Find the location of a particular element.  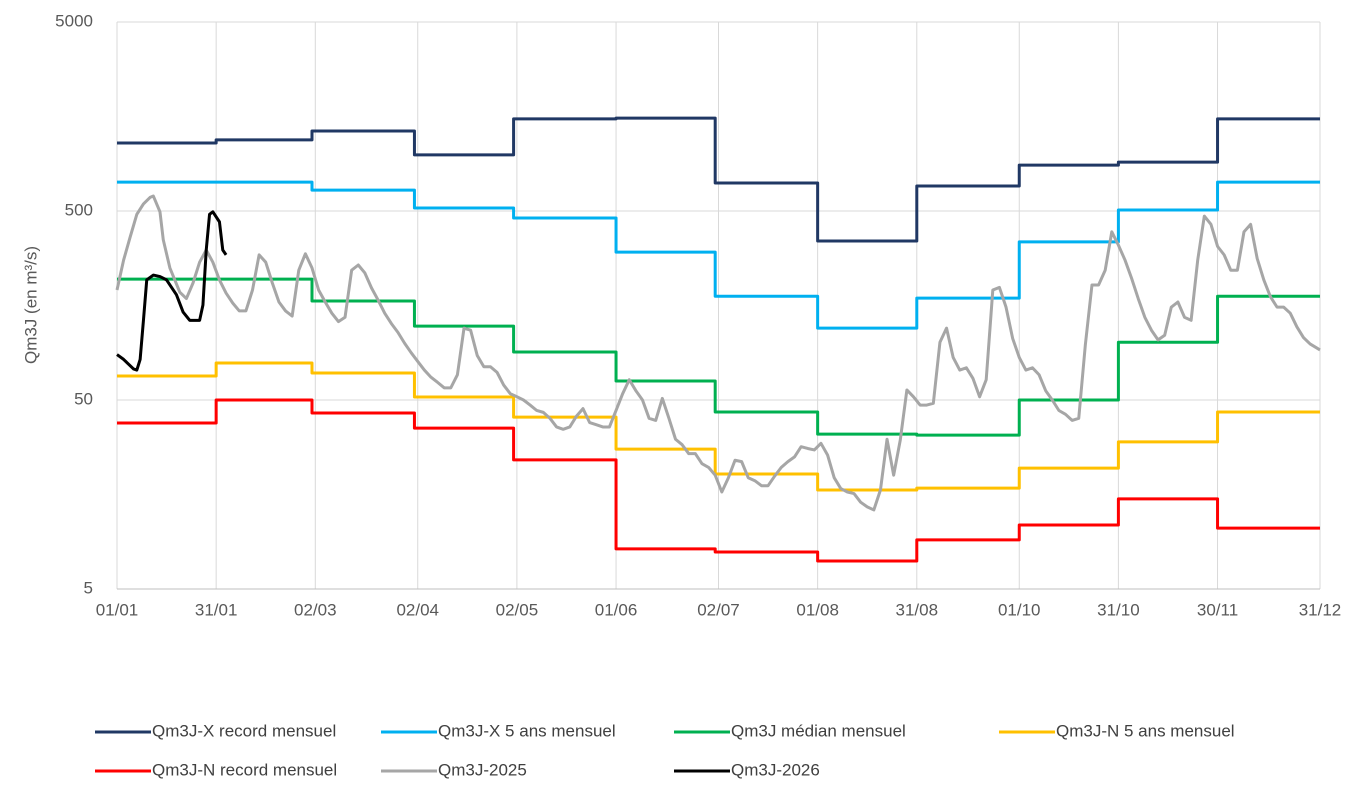

x-tick-label: 02/05 is located at coordinates (517, 609).